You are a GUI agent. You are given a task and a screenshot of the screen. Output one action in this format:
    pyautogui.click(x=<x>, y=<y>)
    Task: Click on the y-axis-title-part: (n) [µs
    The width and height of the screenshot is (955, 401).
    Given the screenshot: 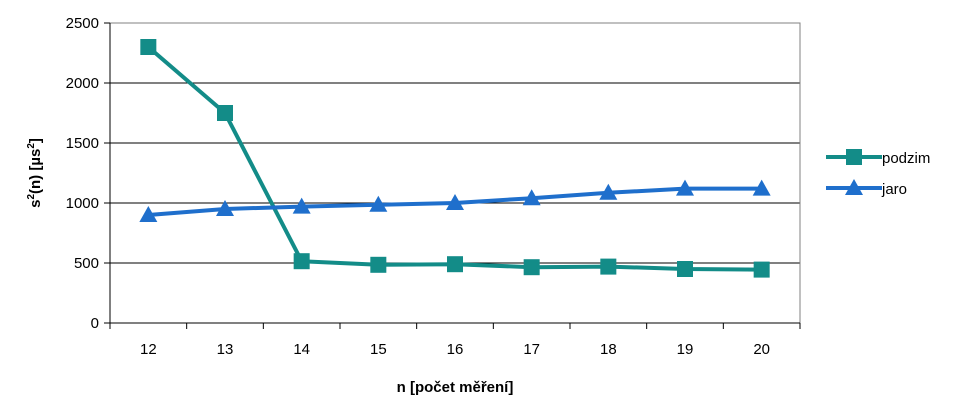 What is the action you would take?
    pyautogui.click(x=35, y=171)
    